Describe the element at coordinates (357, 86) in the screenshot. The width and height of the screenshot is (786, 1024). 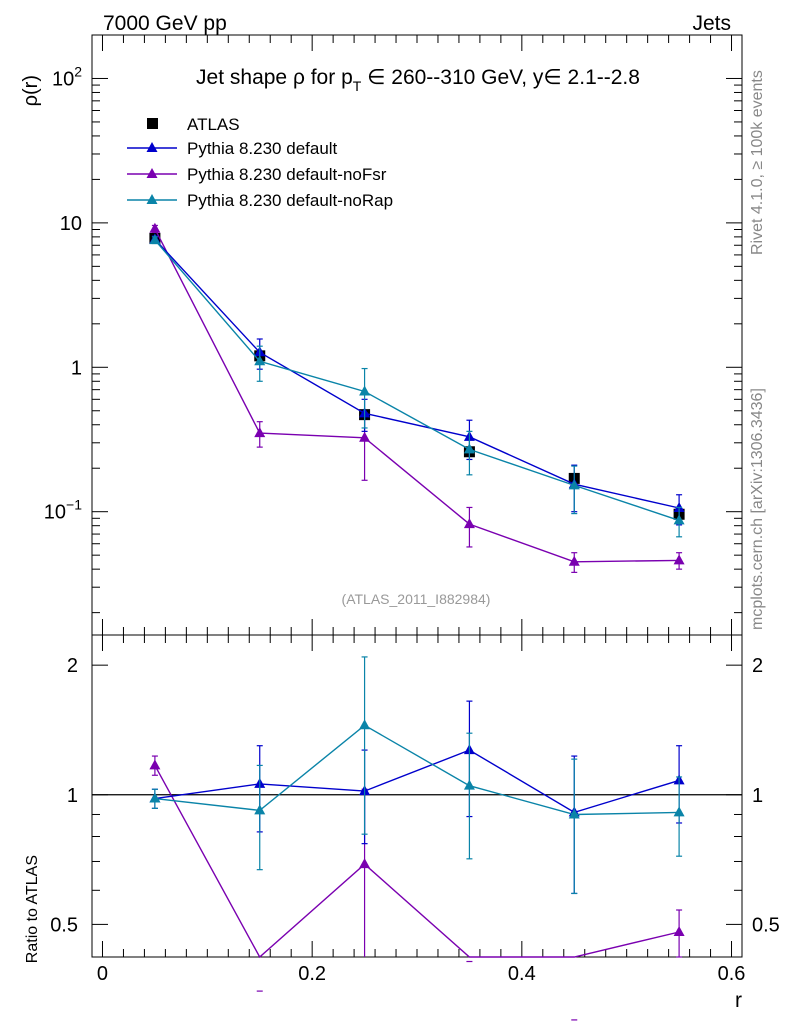
I see `main-title-sub: T` at that location.